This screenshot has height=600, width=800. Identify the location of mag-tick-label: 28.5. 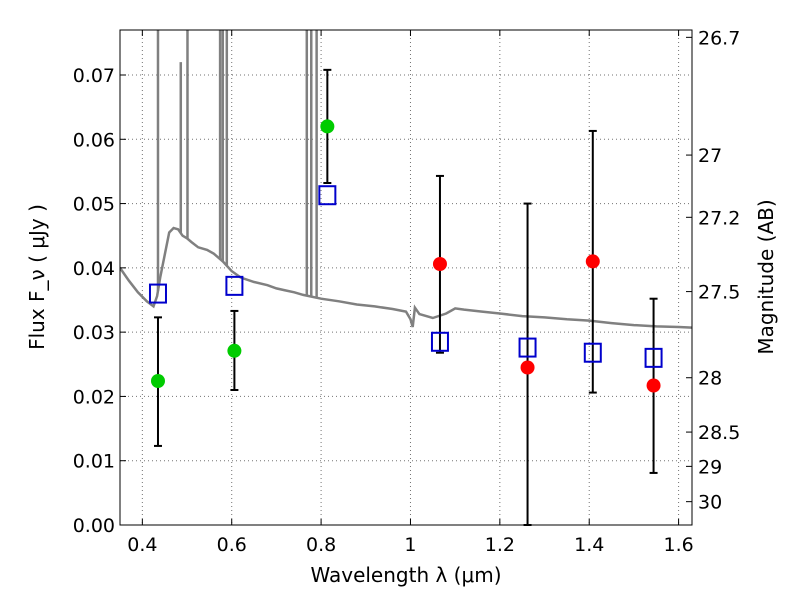
(719, 433).